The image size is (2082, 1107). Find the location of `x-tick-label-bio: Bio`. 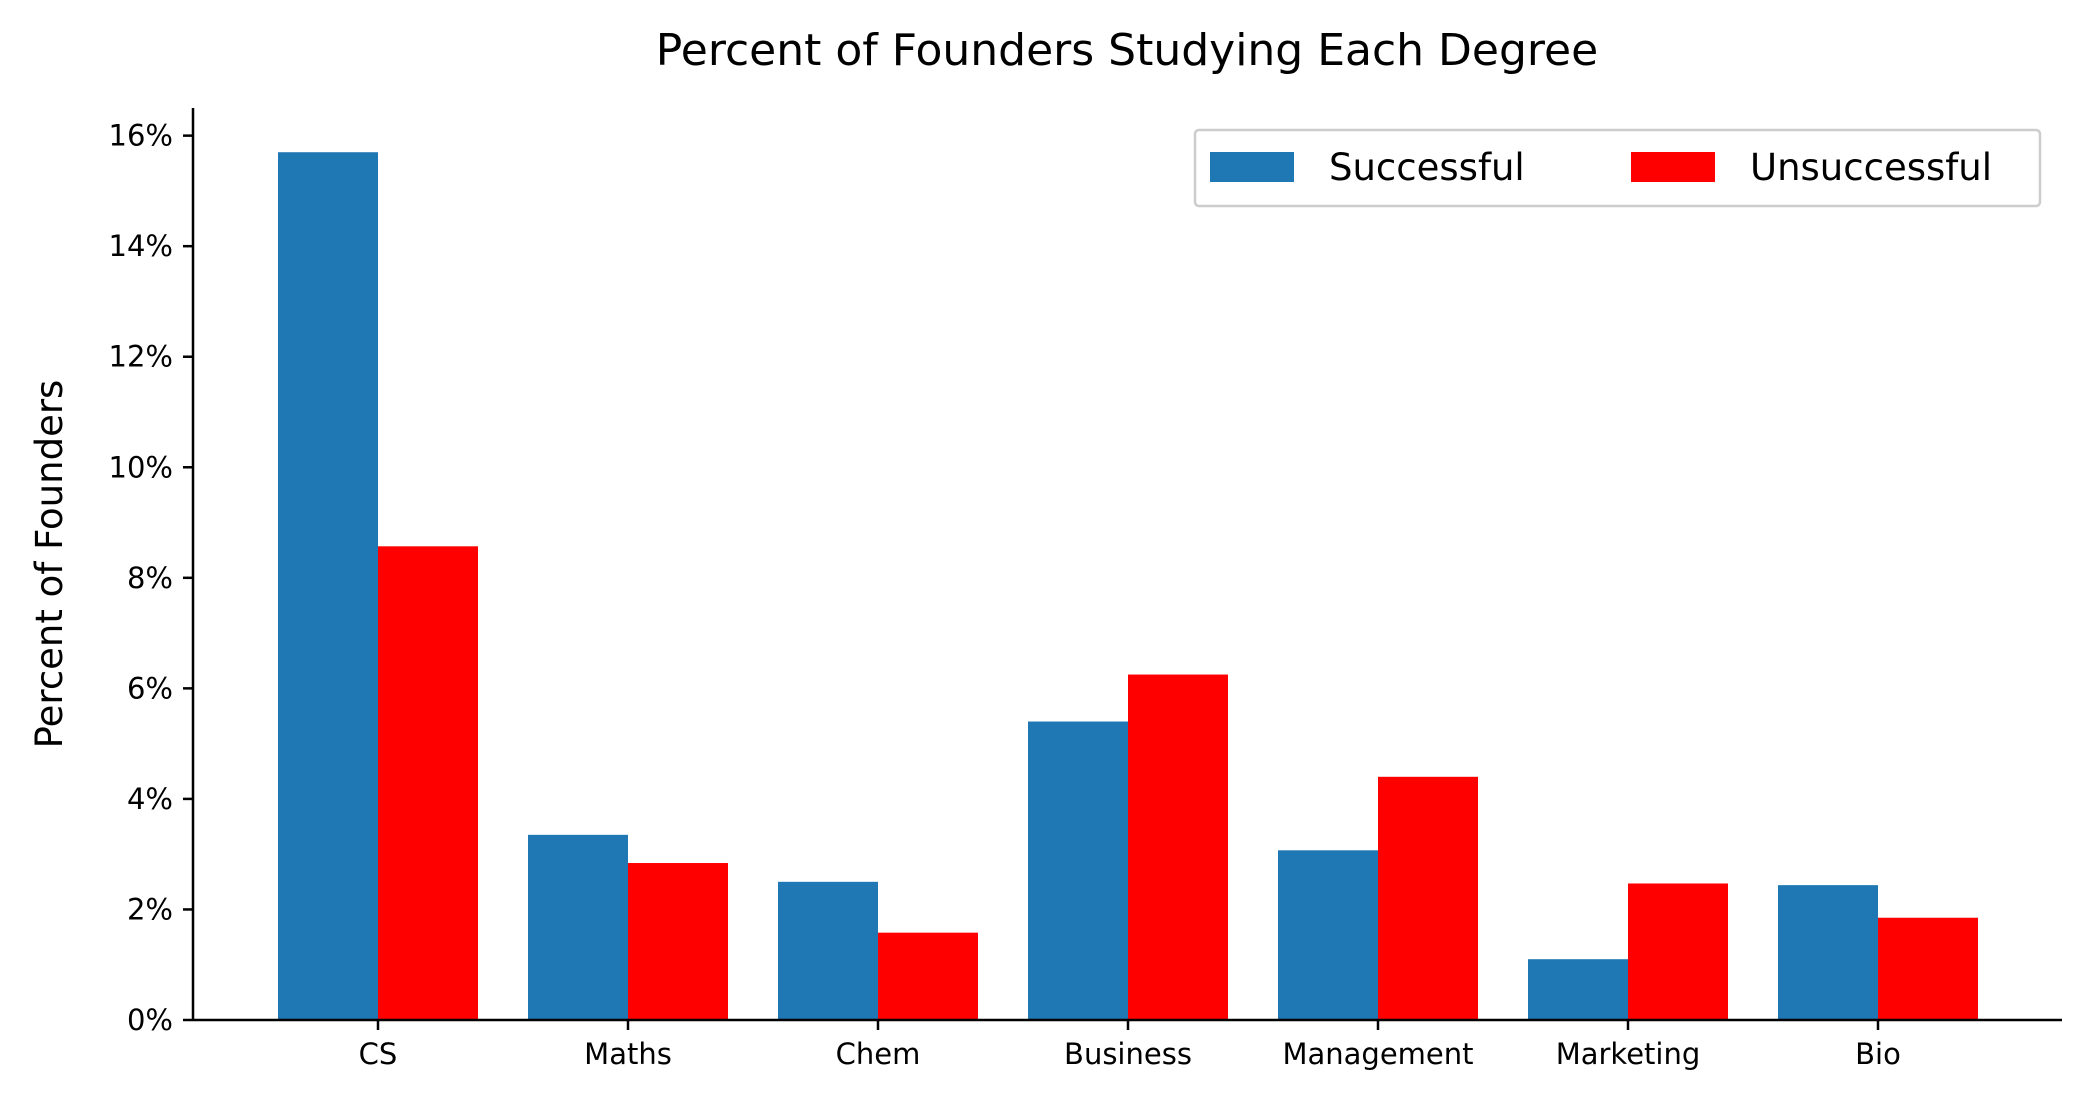

x-tick-label-bio: Bio is located at coordinates (1878, 1054).